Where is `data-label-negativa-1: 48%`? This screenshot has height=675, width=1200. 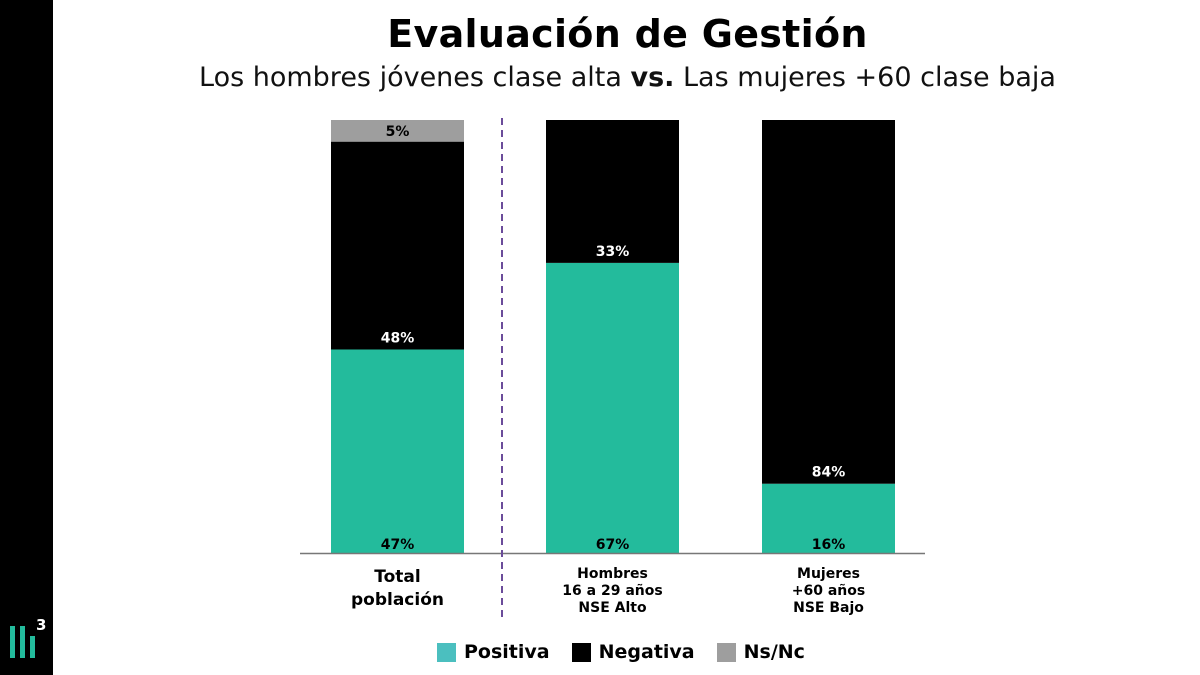
data-label-negativa-1: 48% is located at coordinates (398, 338).